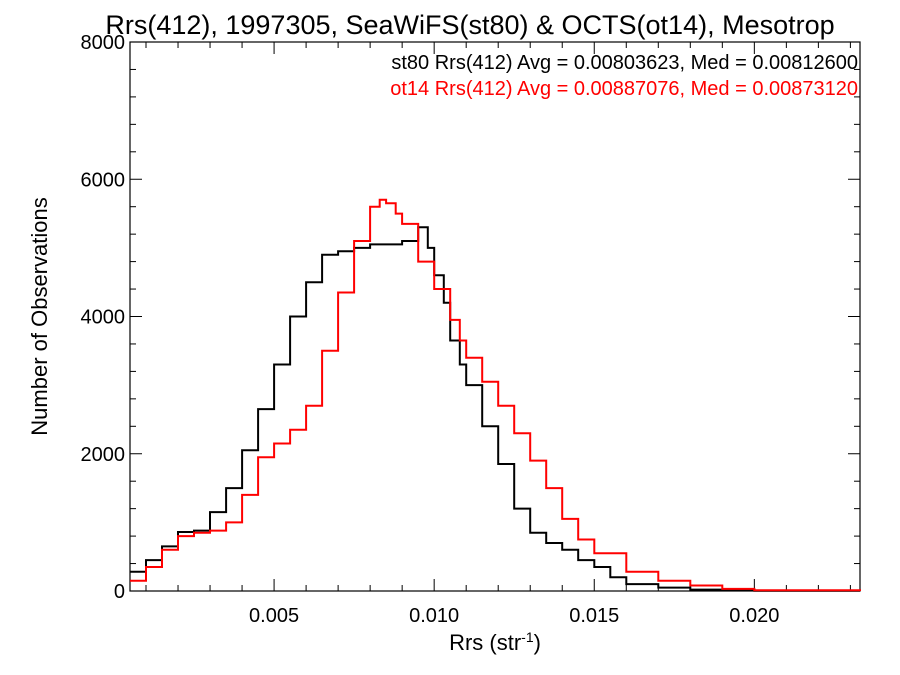 This screenshot has width=900, height=675. What do you see at coordinates (594, 616) in the screenshot?
I see `x-tick-label: 0.015` at bounding box center [594, 616].